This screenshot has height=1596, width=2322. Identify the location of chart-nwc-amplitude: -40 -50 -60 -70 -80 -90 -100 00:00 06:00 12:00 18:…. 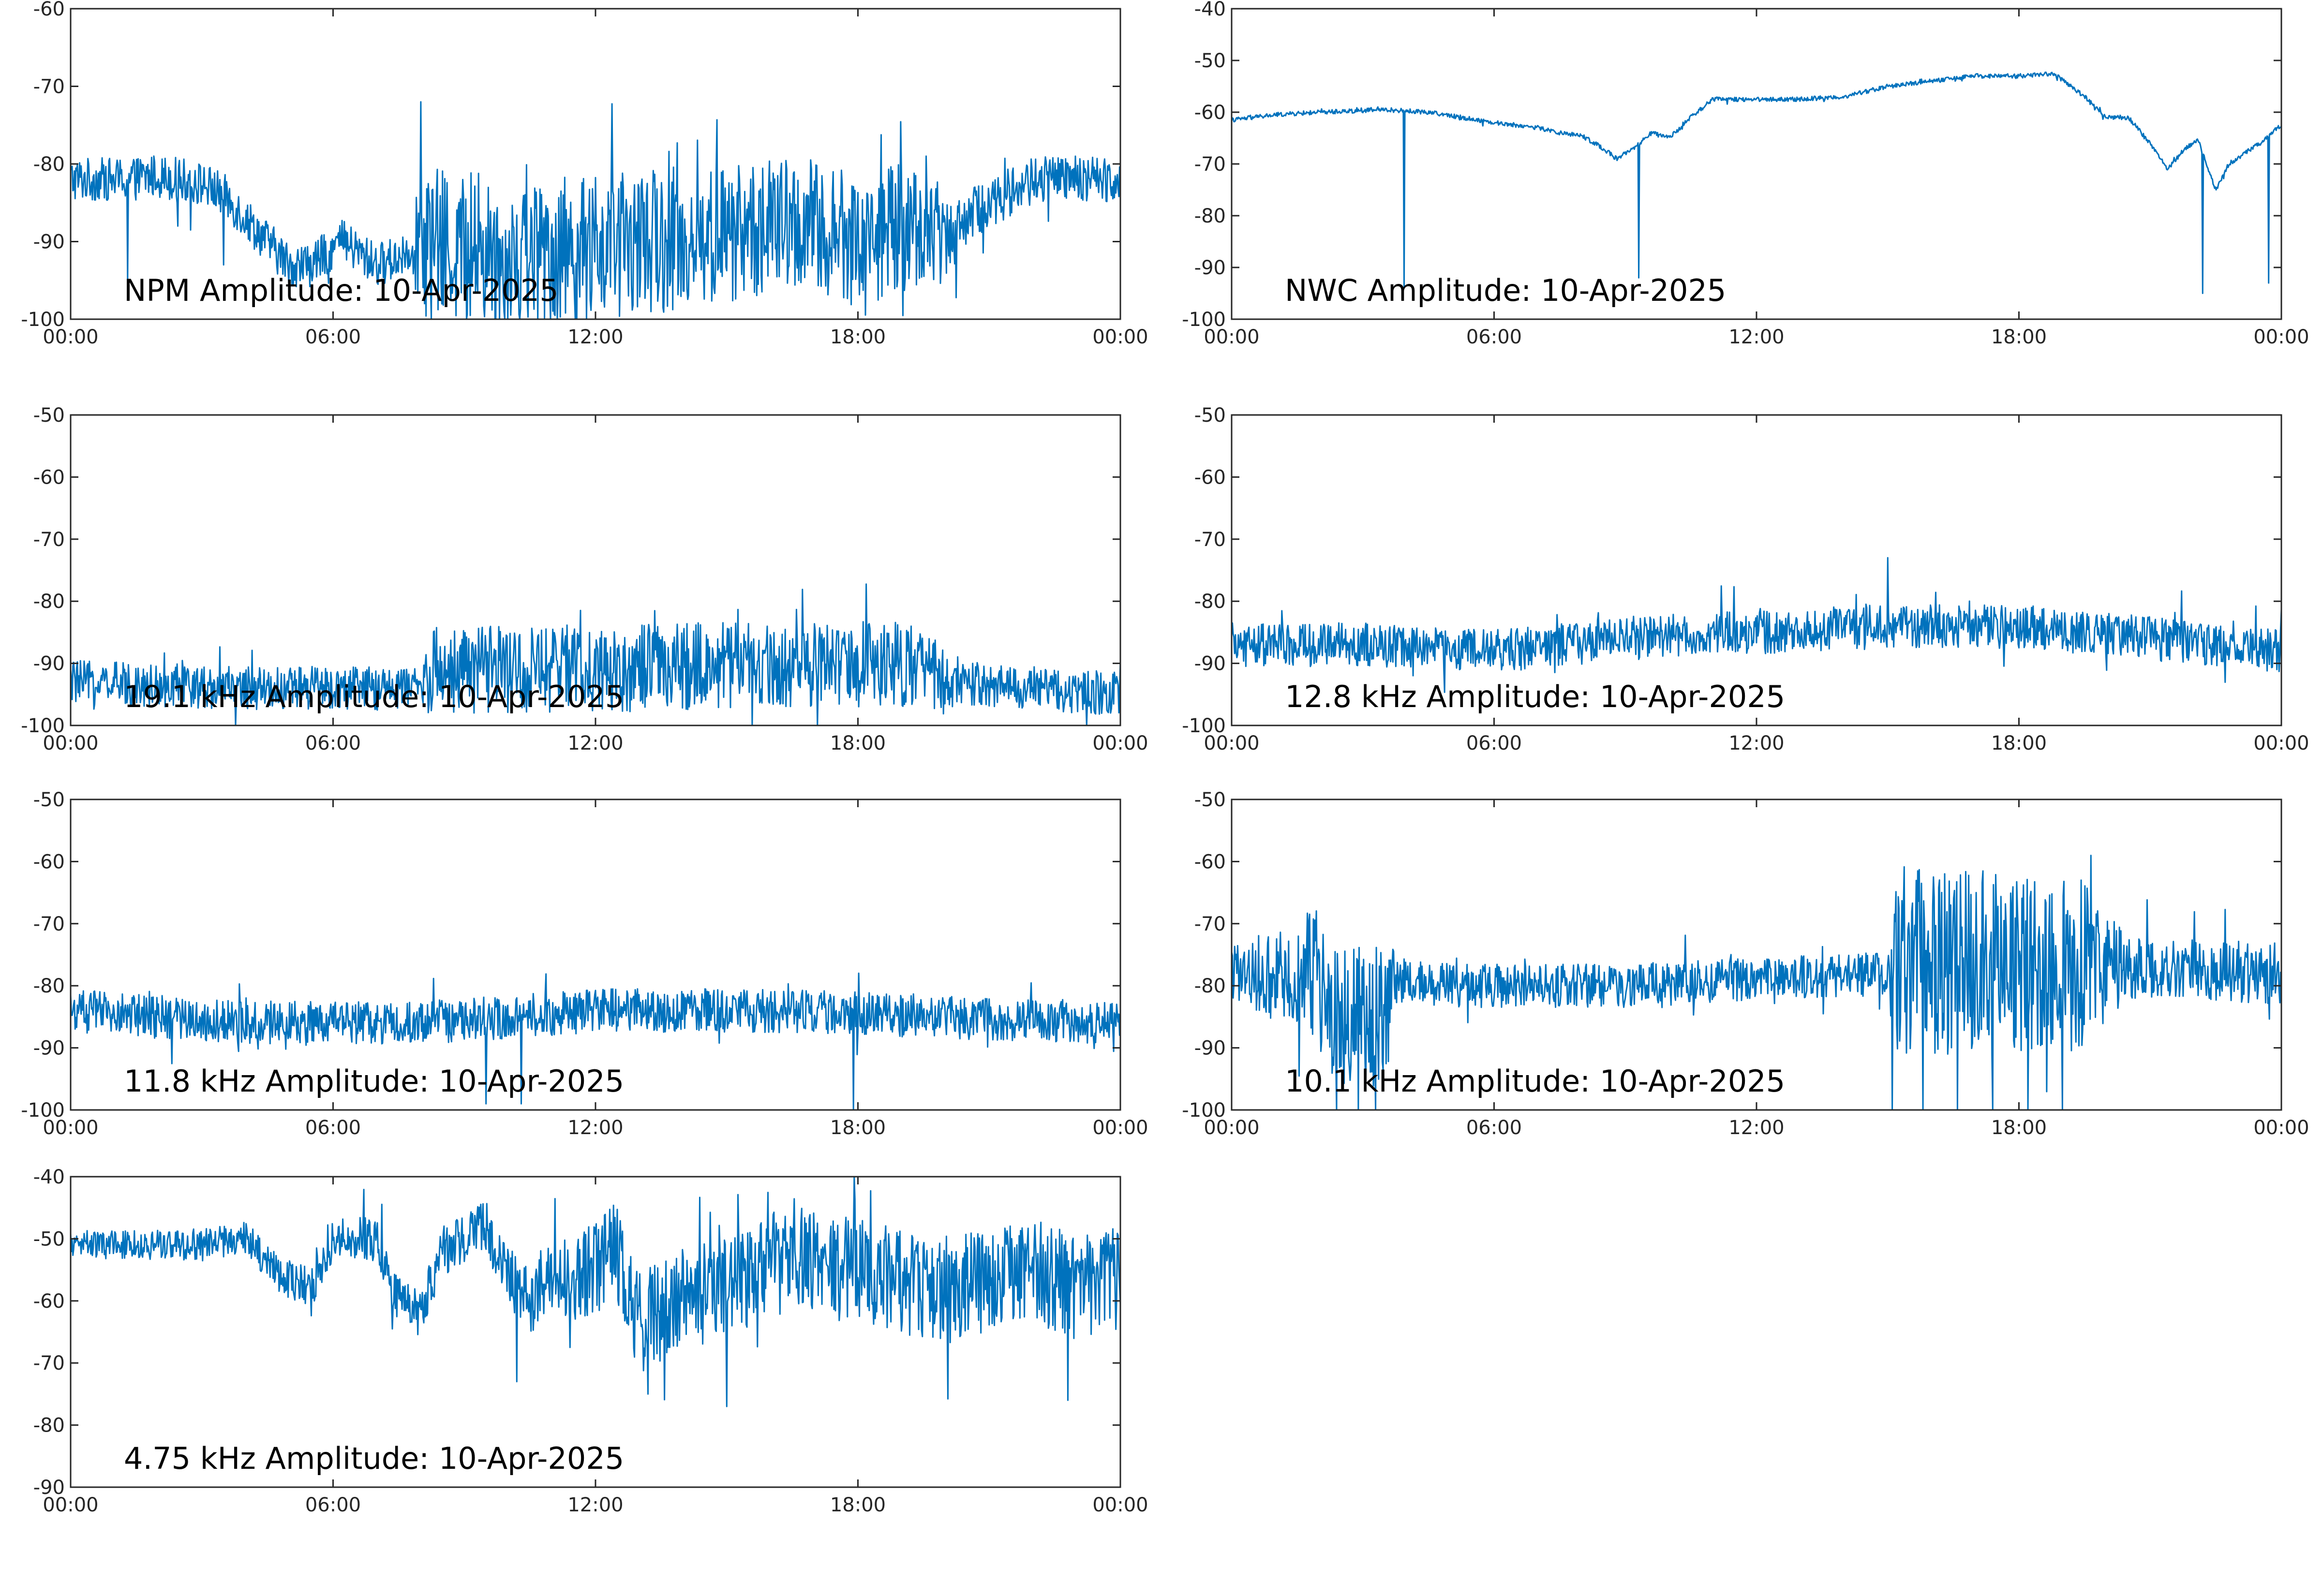
(1741, 174).